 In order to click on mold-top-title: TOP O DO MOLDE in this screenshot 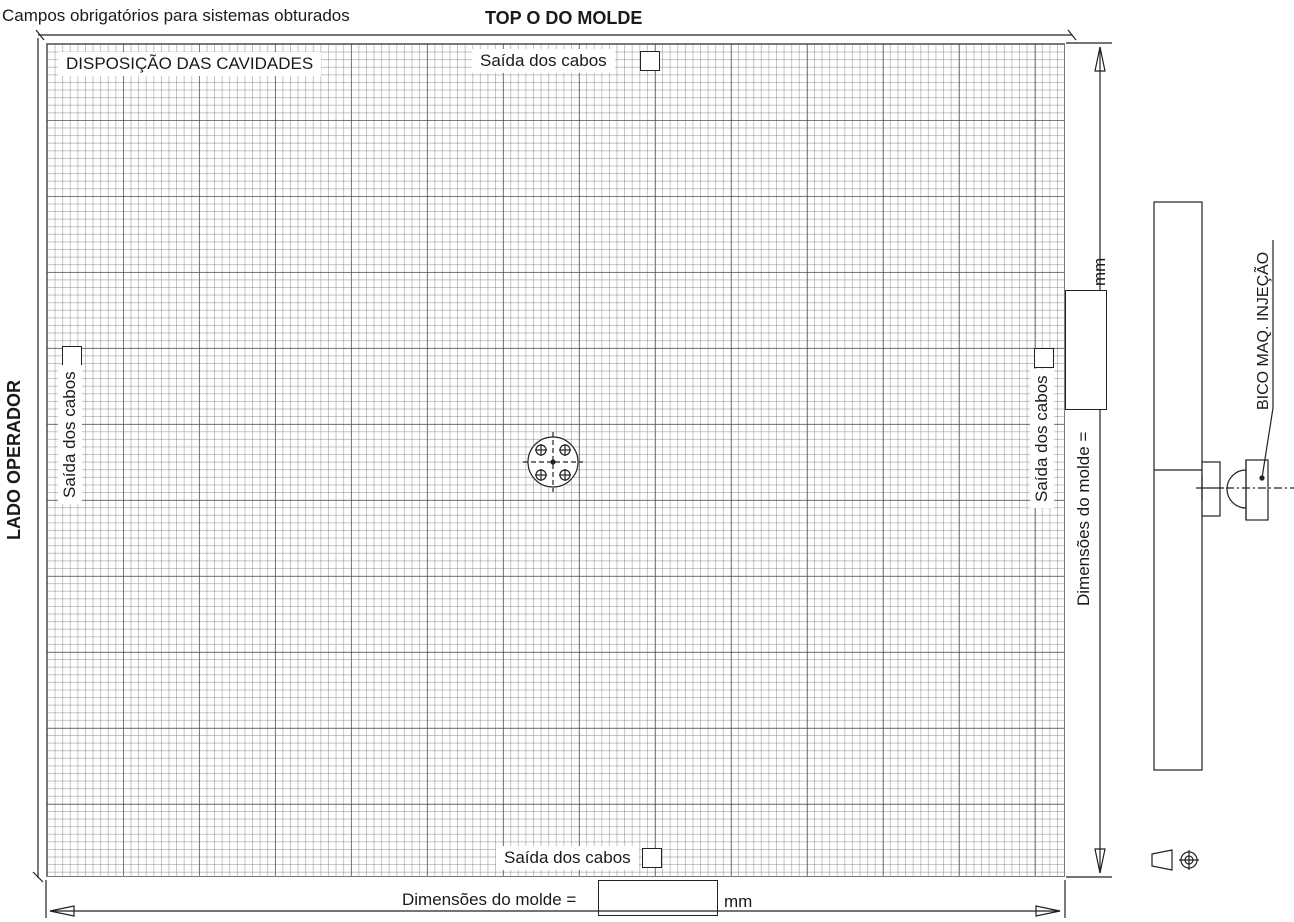, I will do `click(564, 18)`.